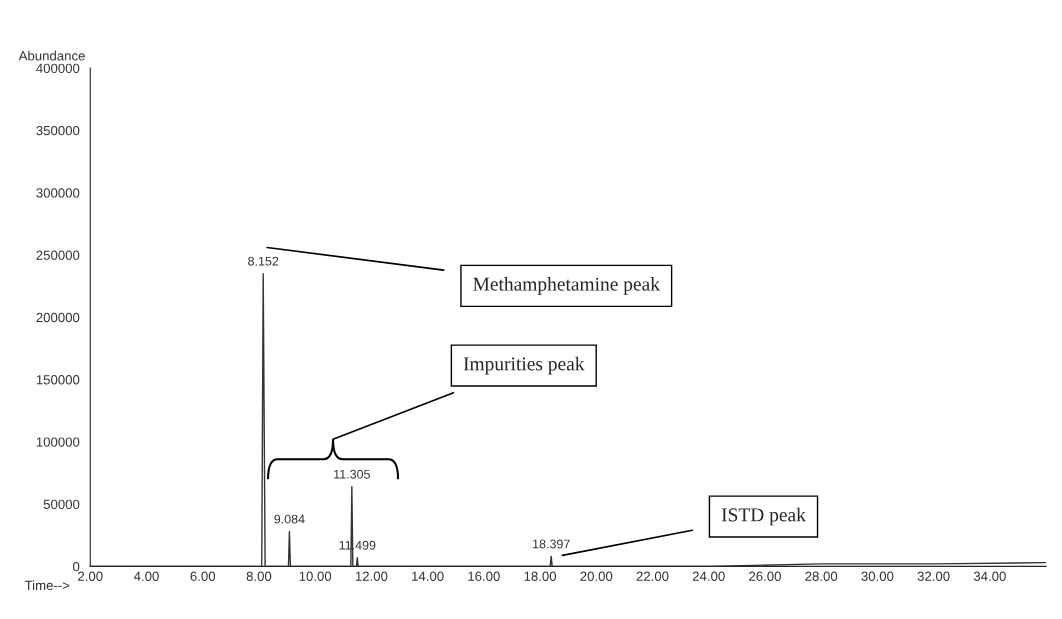 The height and width of the screenshot is (619, 1062). I want to click on y-tick-label: 400000, so click(58, 68).